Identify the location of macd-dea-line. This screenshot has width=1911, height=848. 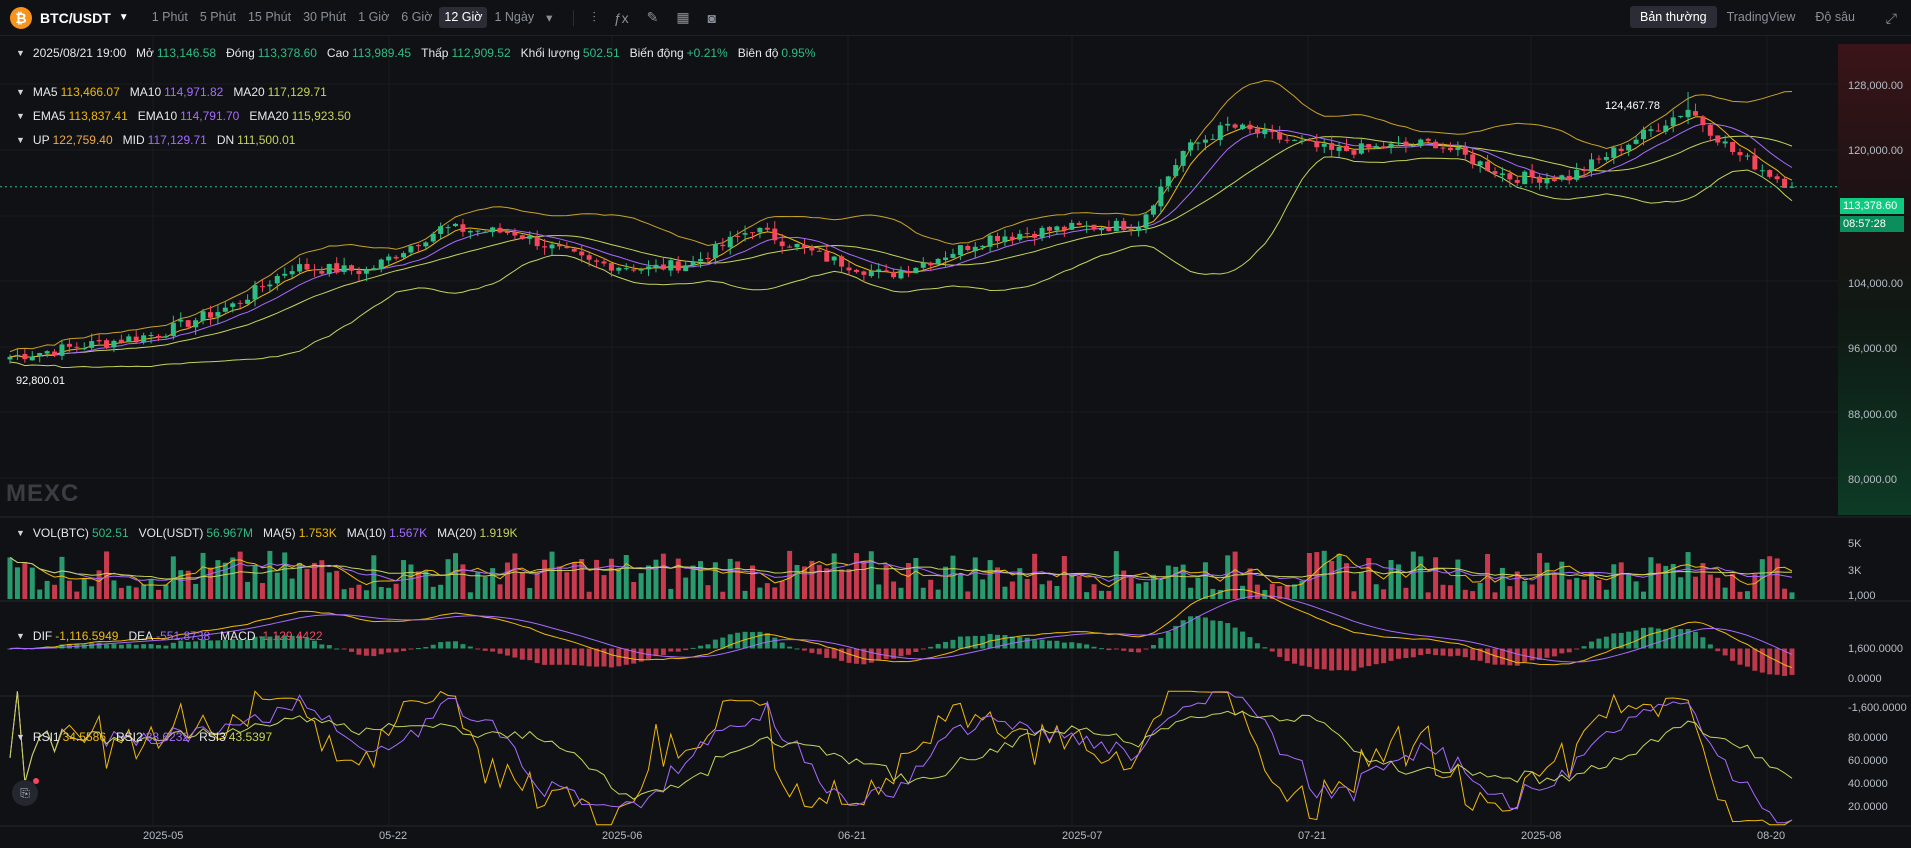
(901, 629).